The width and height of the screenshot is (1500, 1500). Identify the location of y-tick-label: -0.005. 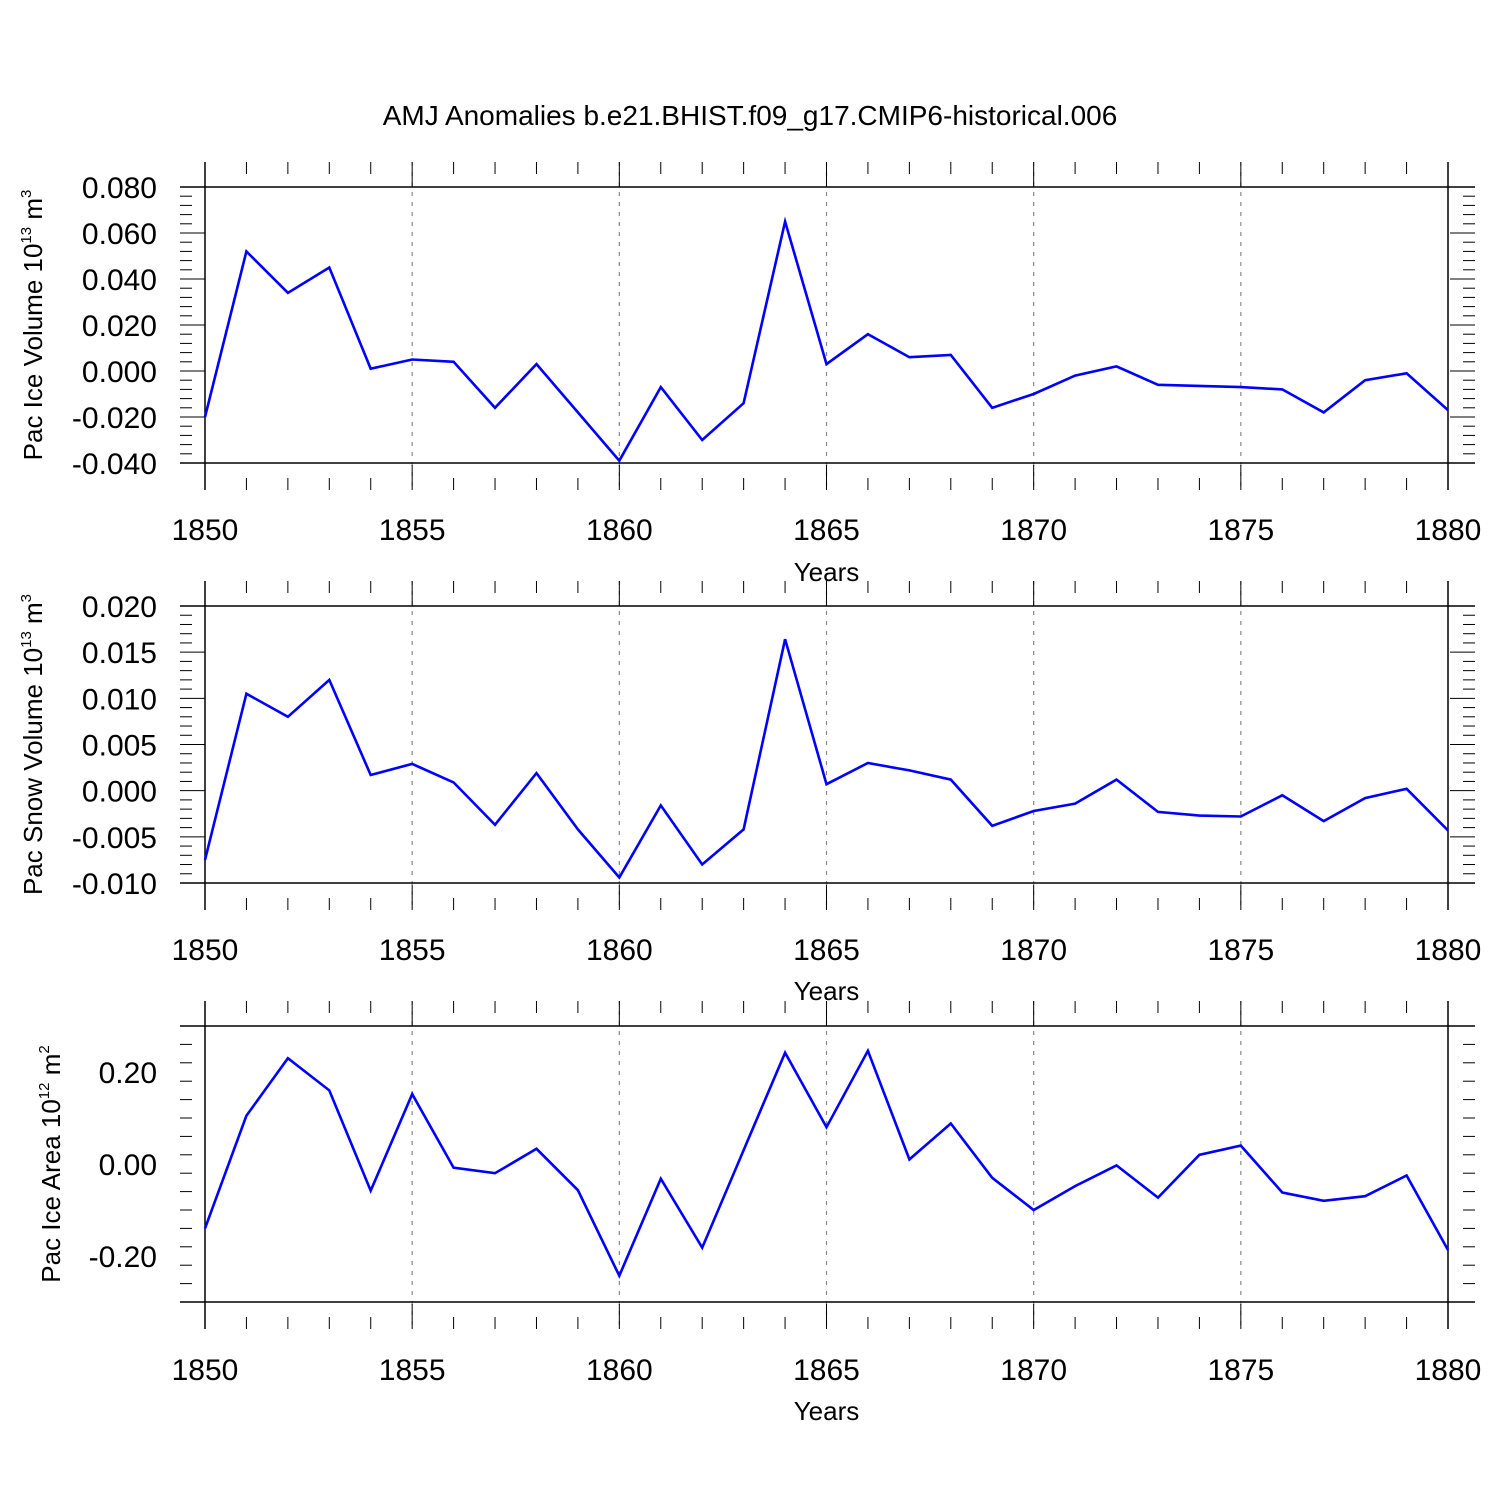
(114, 838).